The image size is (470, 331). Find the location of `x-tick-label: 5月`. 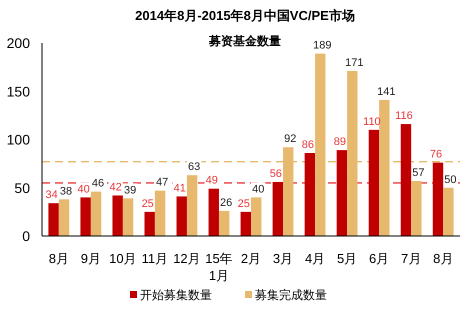

x-tick-label: 5月 is located at coordinates (347, 258).